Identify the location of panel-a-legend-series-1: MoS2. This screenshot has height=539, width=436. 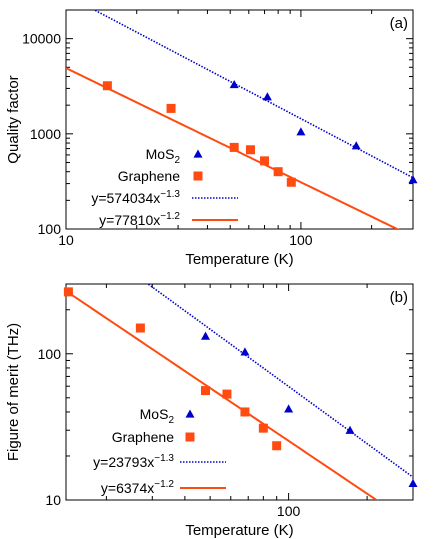
(163, 156).